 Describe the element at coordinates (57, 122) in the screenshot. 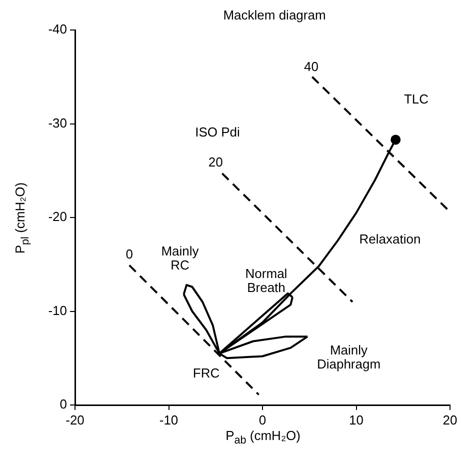

I see `y-tick-label: -30` at that location.